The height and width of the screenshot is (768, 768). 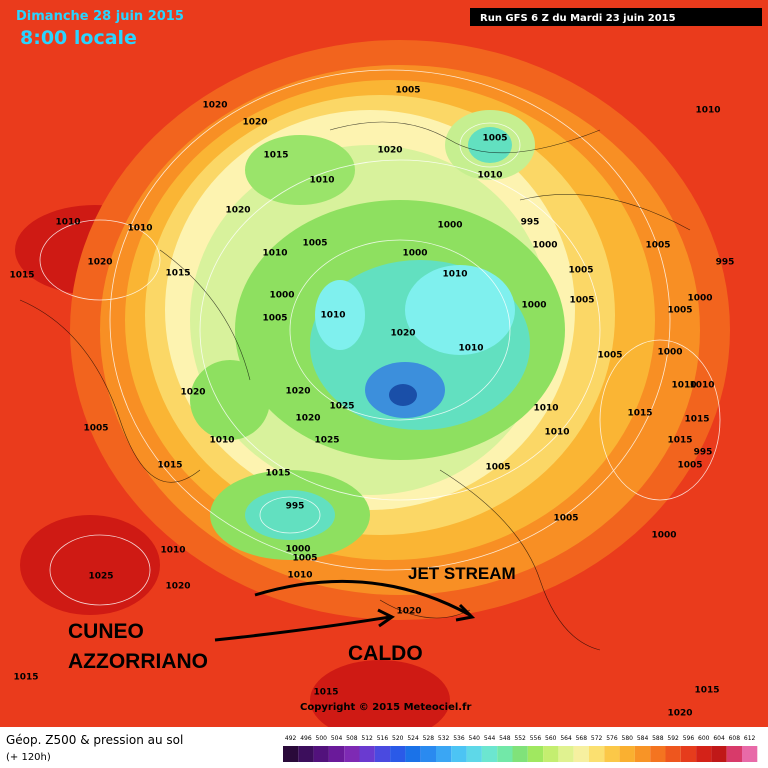 What do you see at coordinates (462, 573) in the screenshot?
I see `annotation: JET STREAM` at bounding box center [462, 573].